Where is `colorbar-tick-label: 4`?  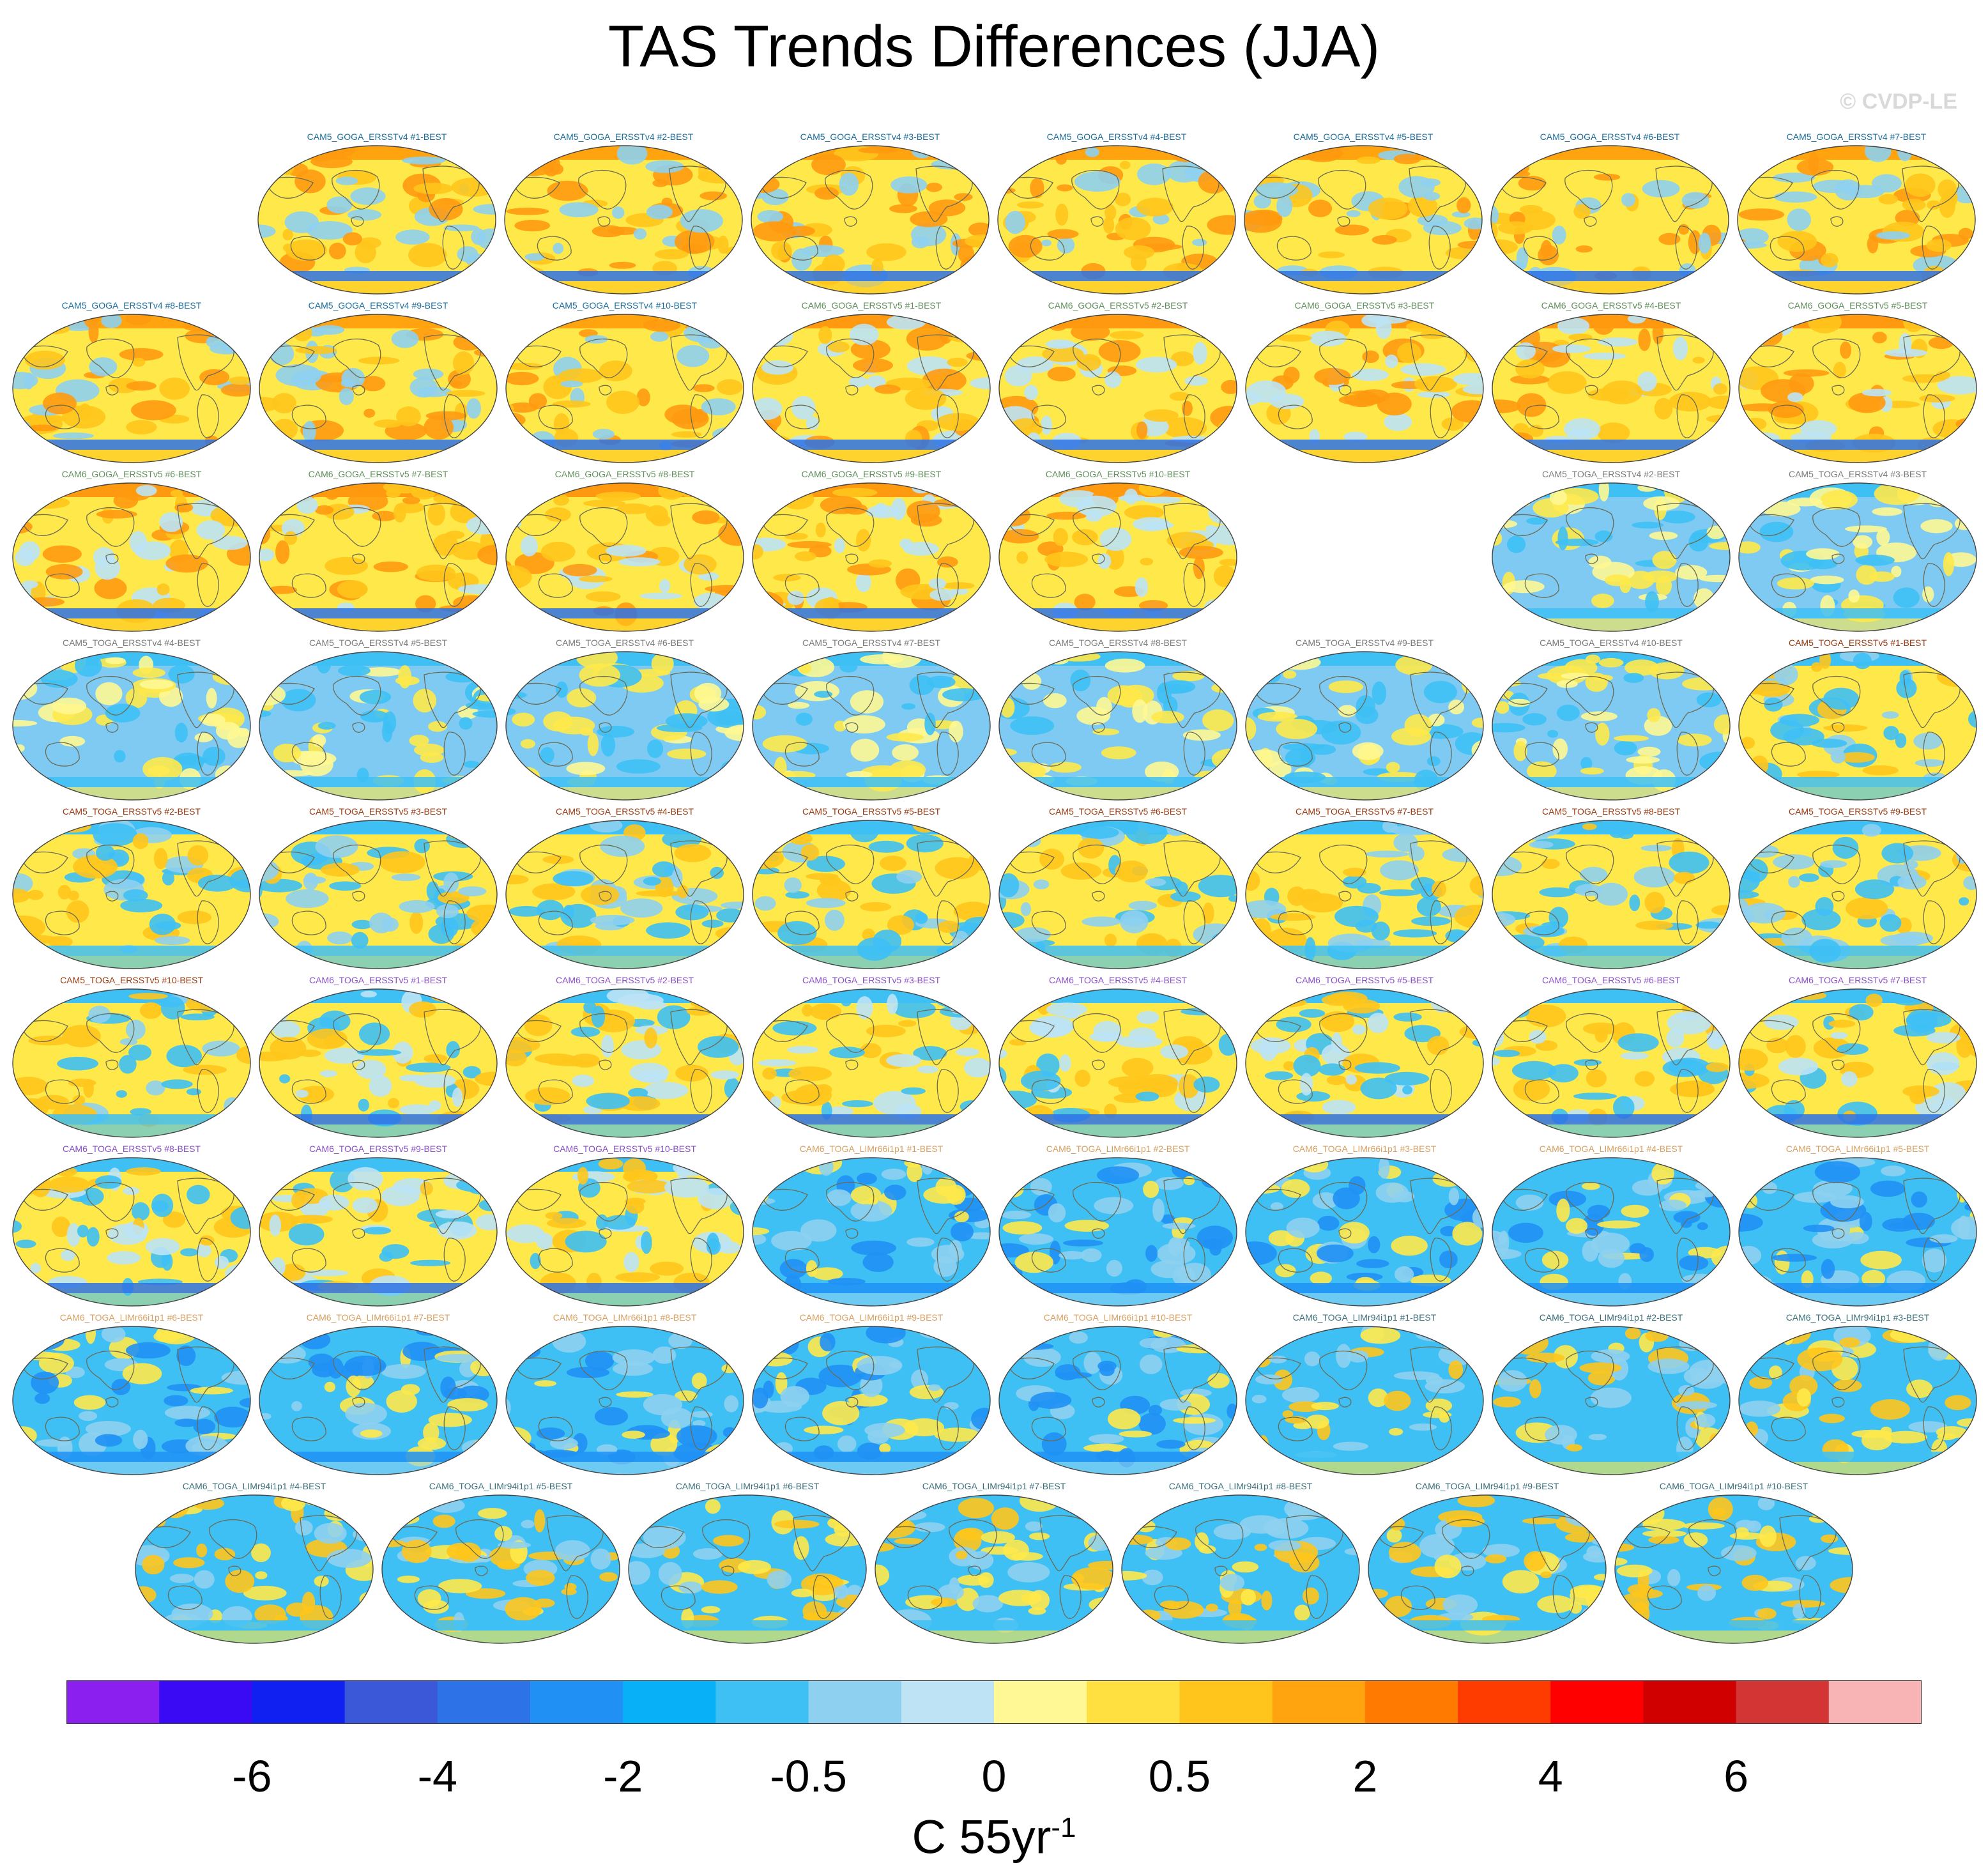 colorbar-tick-label: 4 is located at coordinates (1550, 1776).